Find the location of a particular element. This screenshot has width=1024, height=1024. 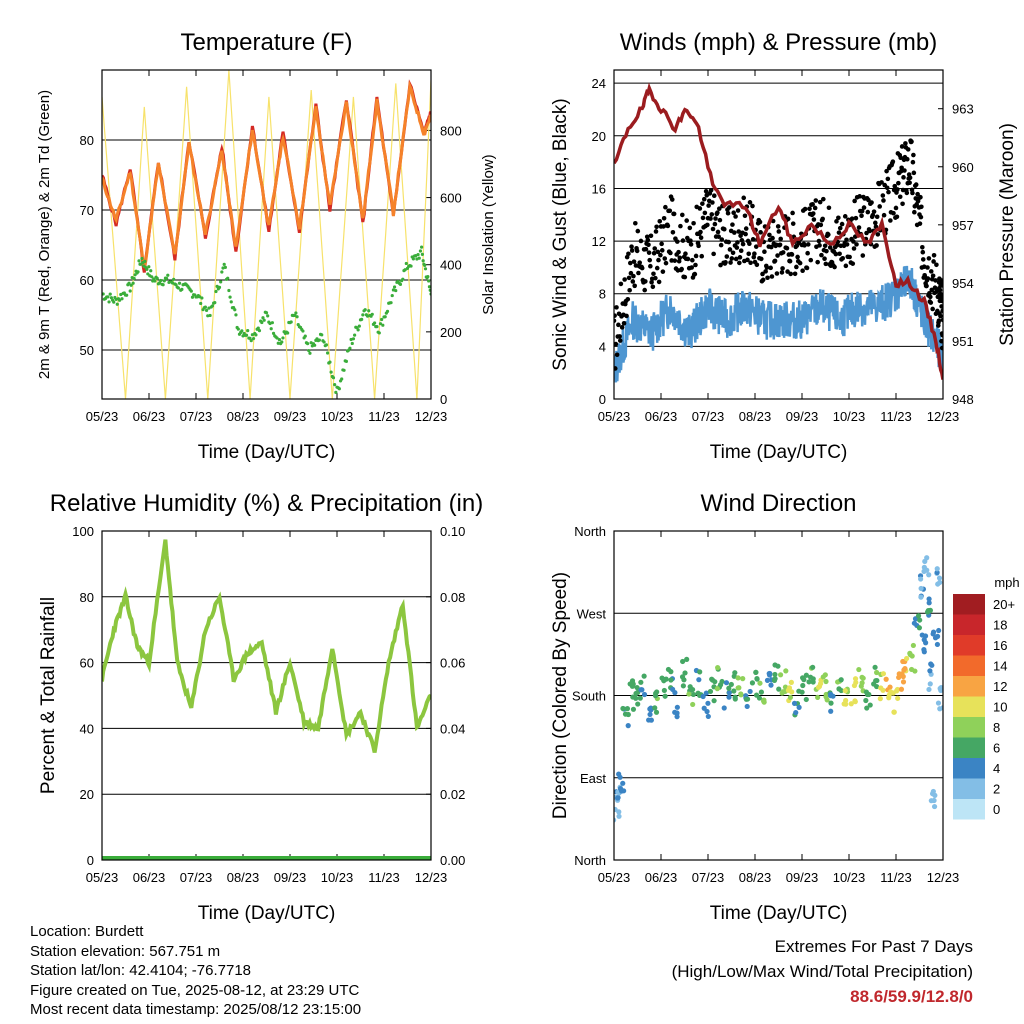

winds-xtick-label: 07/23 is located at coordinates (708, 416).